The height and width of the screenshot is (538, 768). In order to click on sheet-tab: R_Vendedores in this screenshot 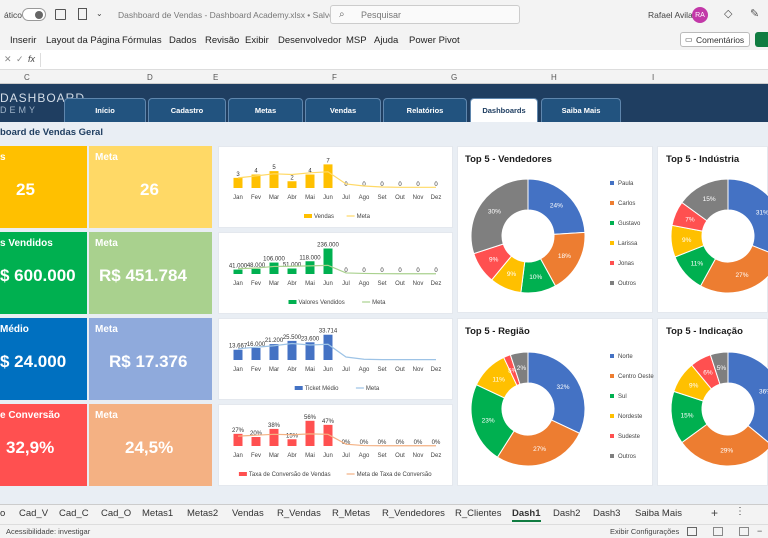, I will do `click(413, 513)`.